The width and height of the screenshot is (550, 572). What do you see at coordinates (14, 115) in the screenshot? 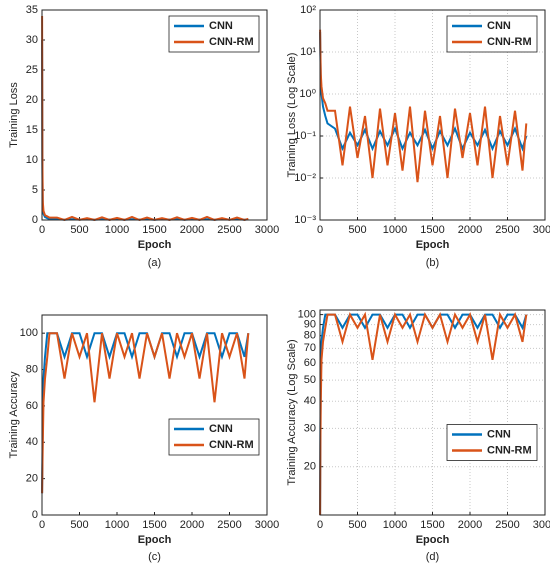
I see `y-axis-label: Training Loss` at bounding box center [14, 115].